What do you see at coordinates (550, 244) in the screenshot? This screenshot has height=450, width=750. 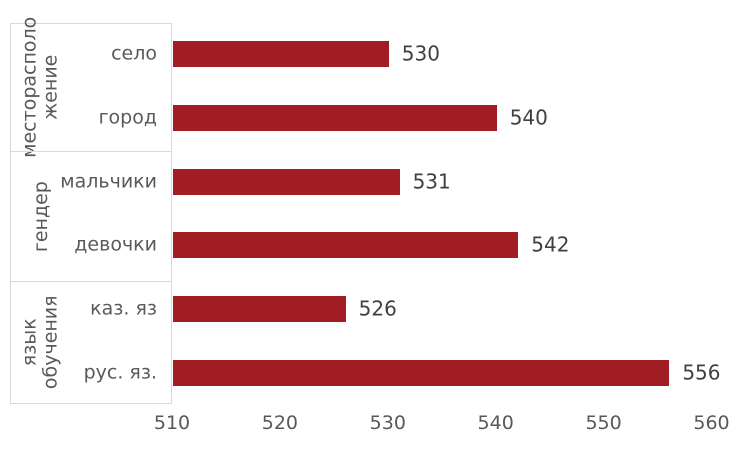 I see `value-label: 542` at bounding box center [550, 244].